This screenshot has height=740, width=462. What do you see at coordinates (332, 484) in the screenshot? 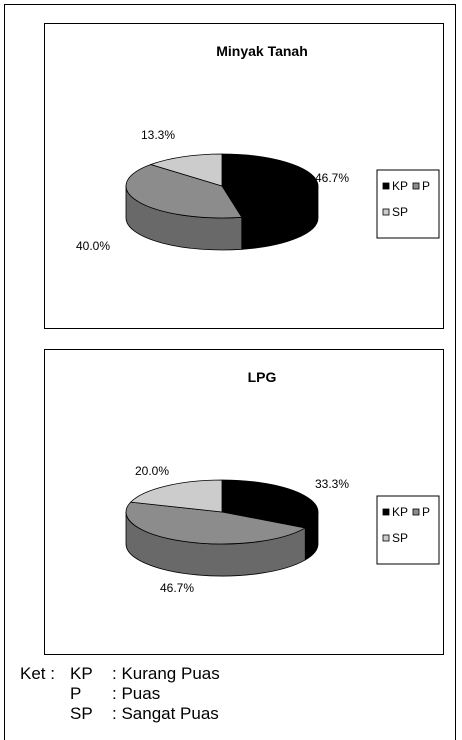
I see `data-label-kp: 33.3%` at bounding box center [332, 484].